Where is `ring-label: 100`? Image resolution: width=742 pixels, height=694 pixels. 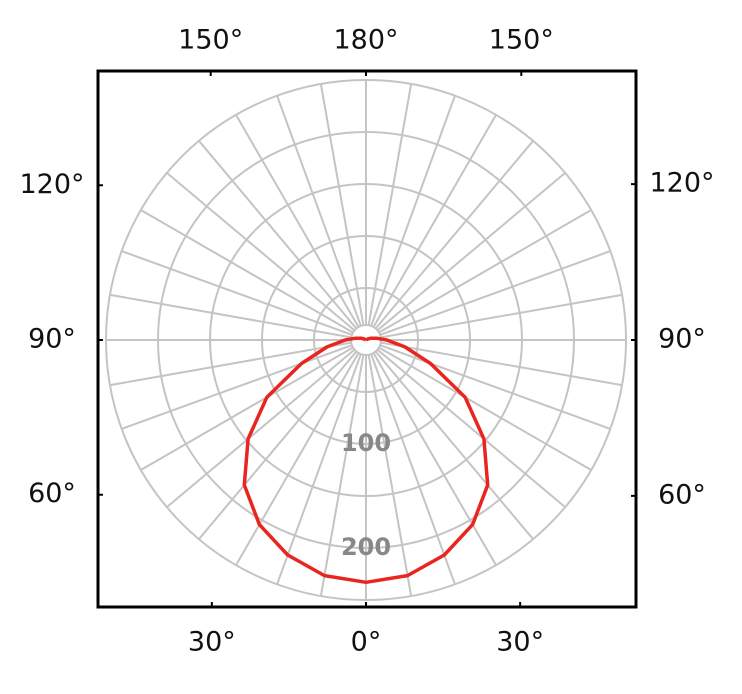
ring-label: 100 is located at coordinates (366, 443).